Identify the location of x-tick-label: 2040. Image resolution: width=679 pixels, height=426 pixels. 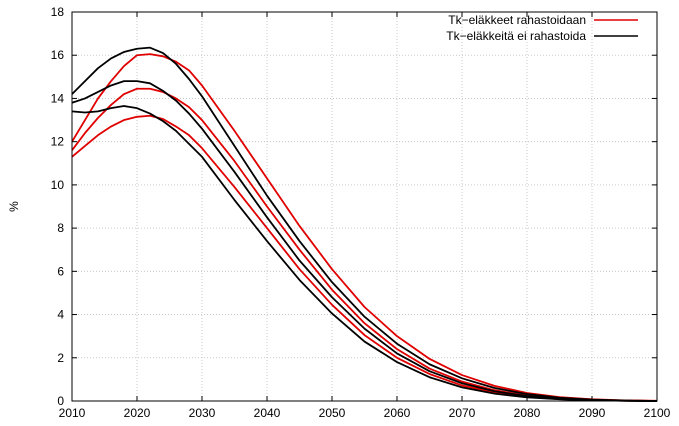
(267, 413).